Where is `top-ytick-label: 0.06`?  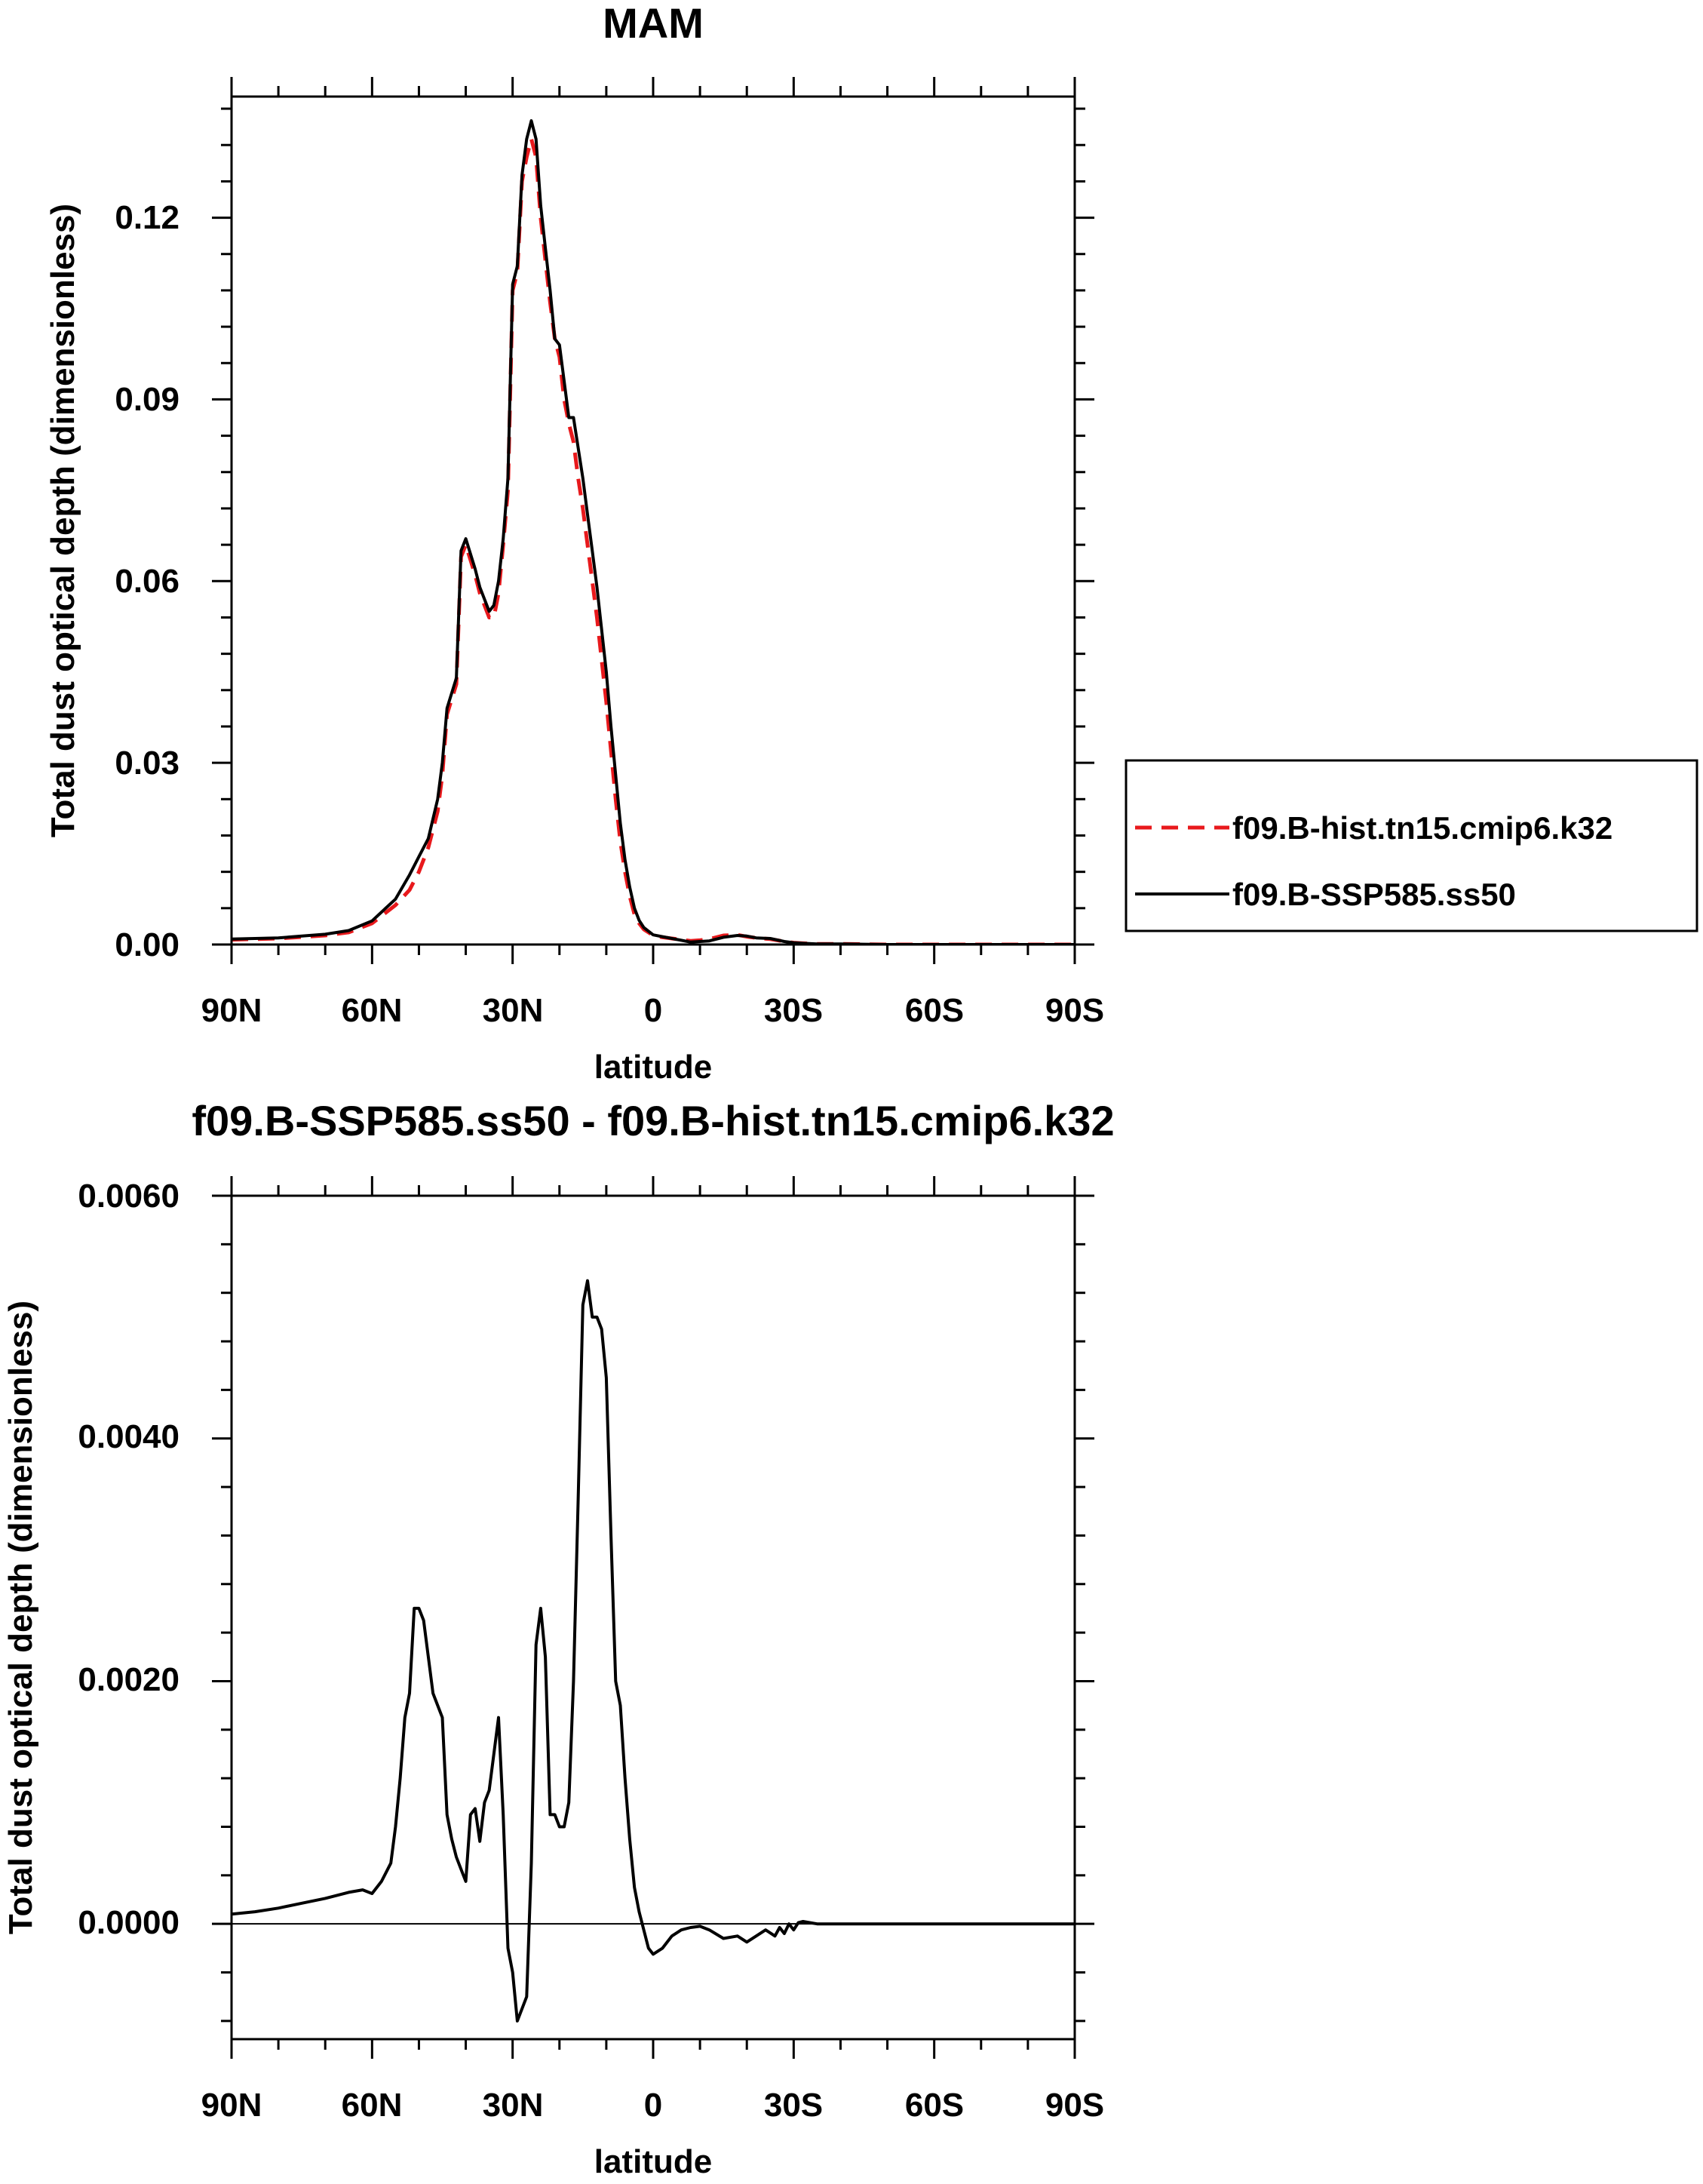 top-ytick-label: 0.06 is located at coordinates (147, 581).